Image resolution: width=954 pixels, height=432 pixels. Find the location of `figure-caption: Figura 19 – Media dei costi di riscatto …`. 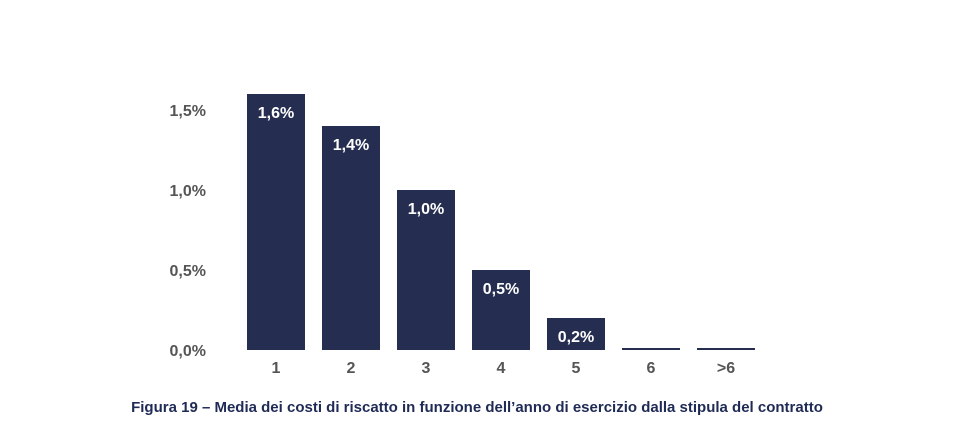

figure-caption: Figura 19 – Media dei costi di riscatto … is located at coordinates (477, 407).